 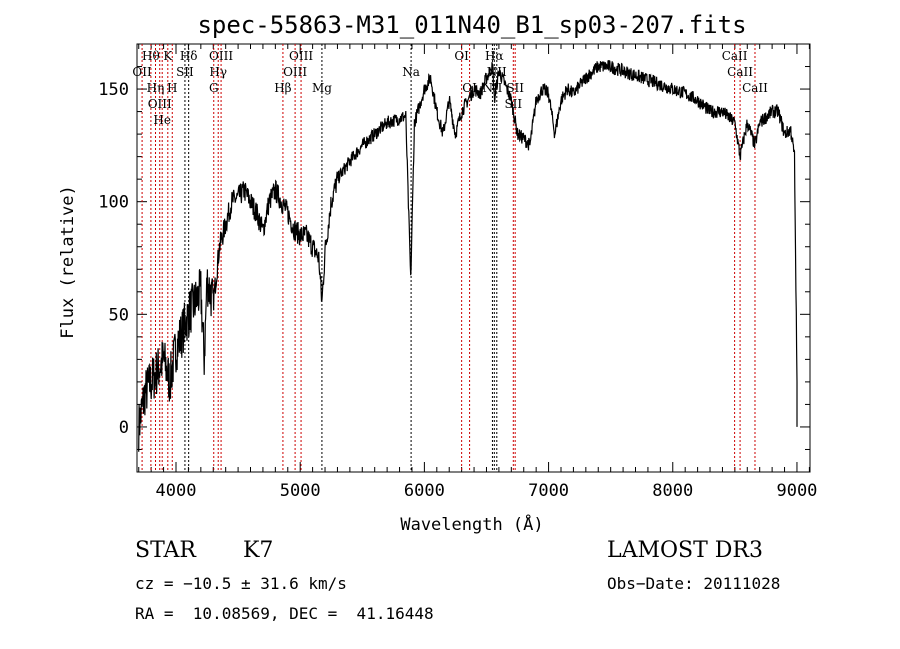 What do you see at coordinates (685, 550) in the screenshot?
I see `survey-name: LAMOST DR3` at bounding box center [685, 550].